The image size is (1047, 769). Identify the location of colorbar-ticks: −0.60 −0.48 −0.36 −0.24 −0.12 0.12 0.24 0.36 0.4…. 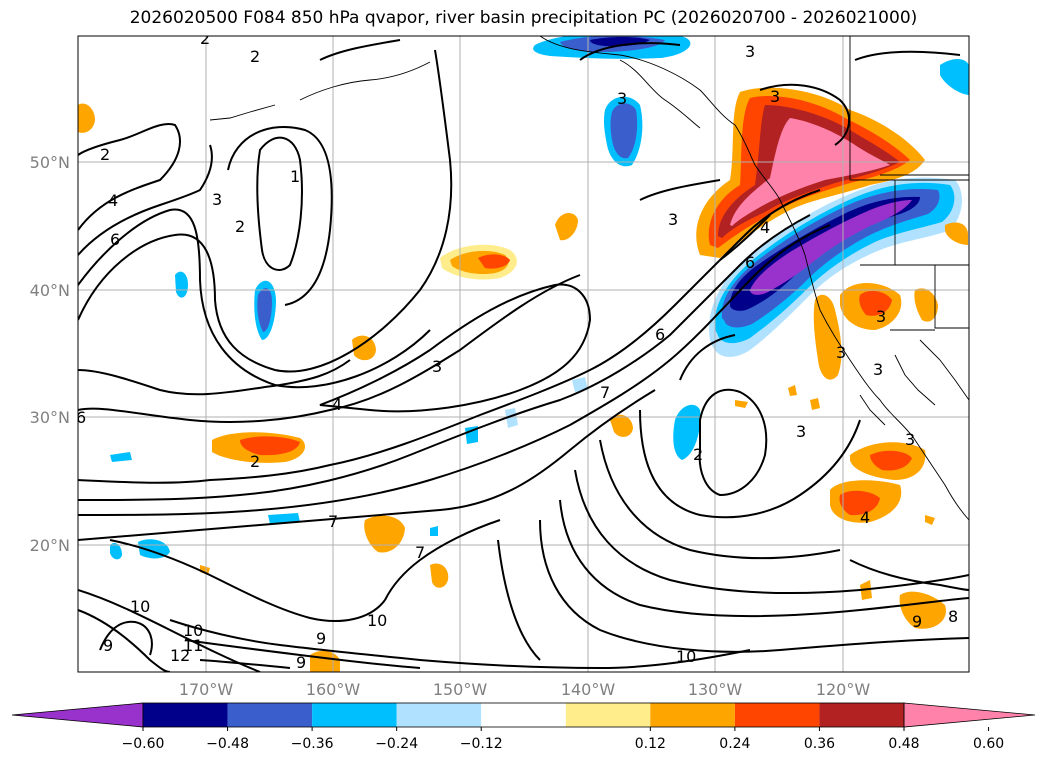
(563, 739).